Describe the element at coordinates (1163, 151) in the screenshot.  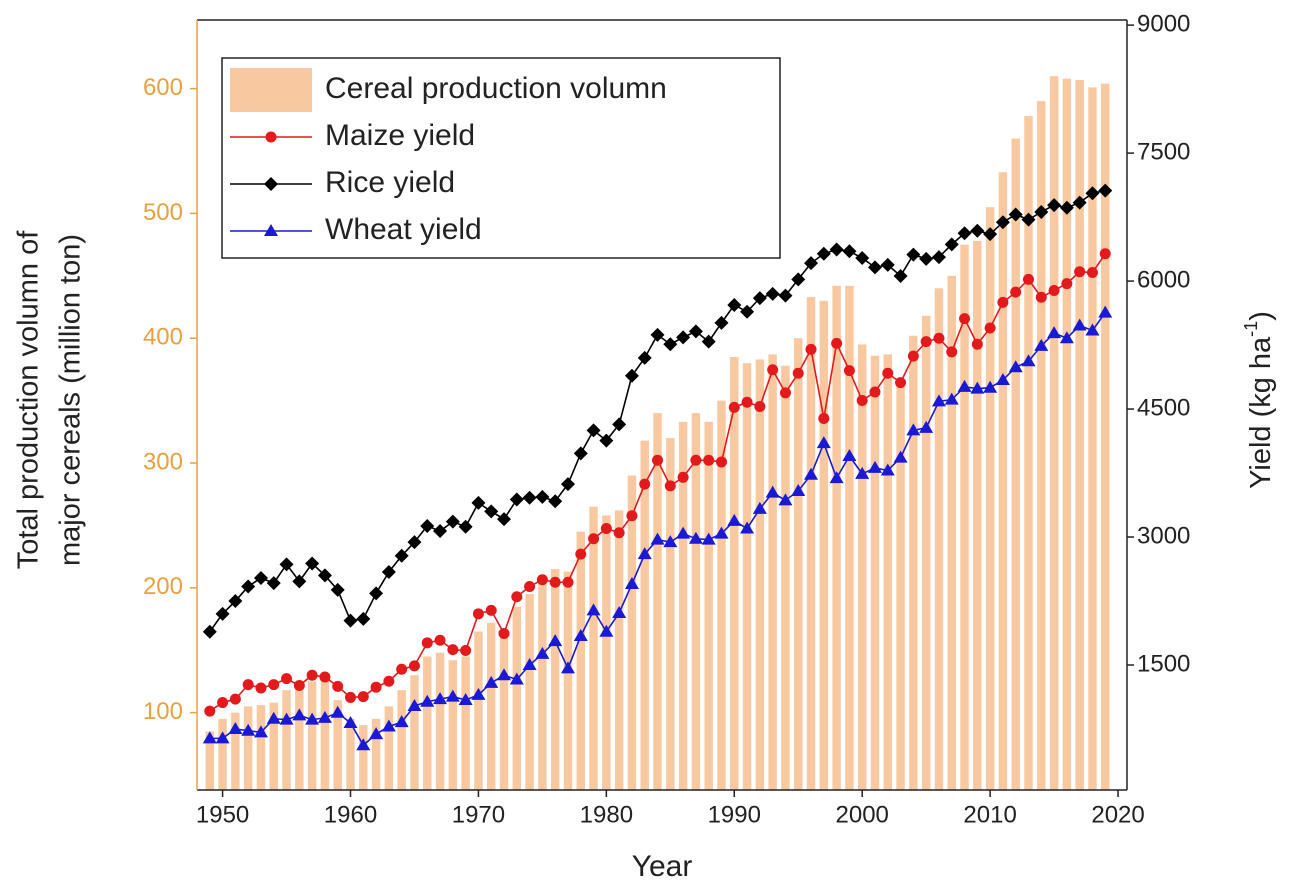
I see `y2-tick-label: 7500` at that location.